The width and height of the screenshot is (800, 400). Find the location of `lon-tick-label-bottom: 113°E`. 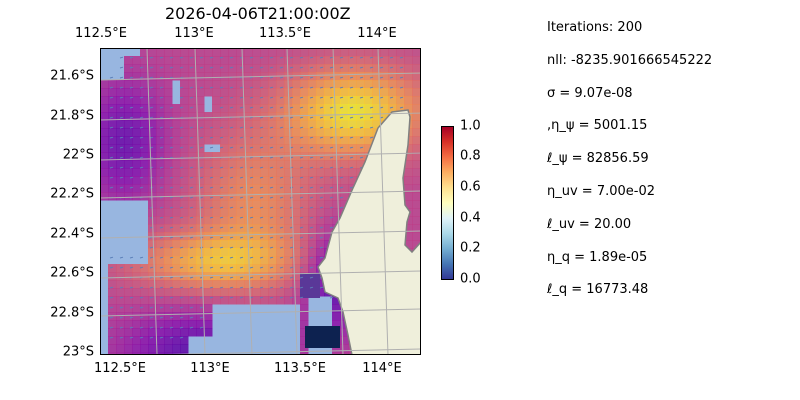

lon-tick-label-bottom: 113°E is located at coordinates (210, 368).